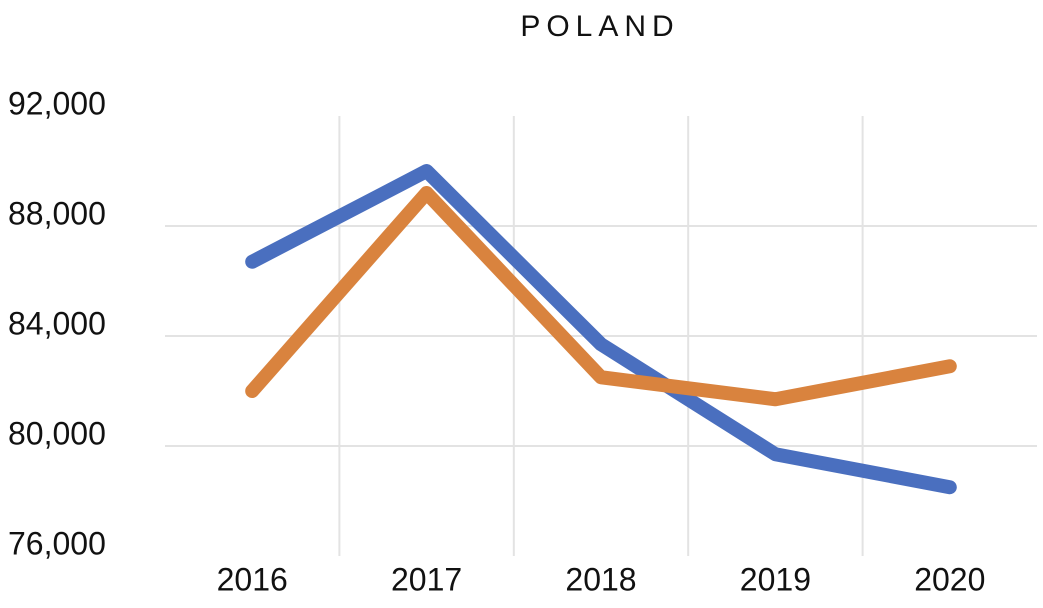 The height and width of the screenshot is (608, 1043). I want to click on y-tick-label: 92,000, so click(57, 103).